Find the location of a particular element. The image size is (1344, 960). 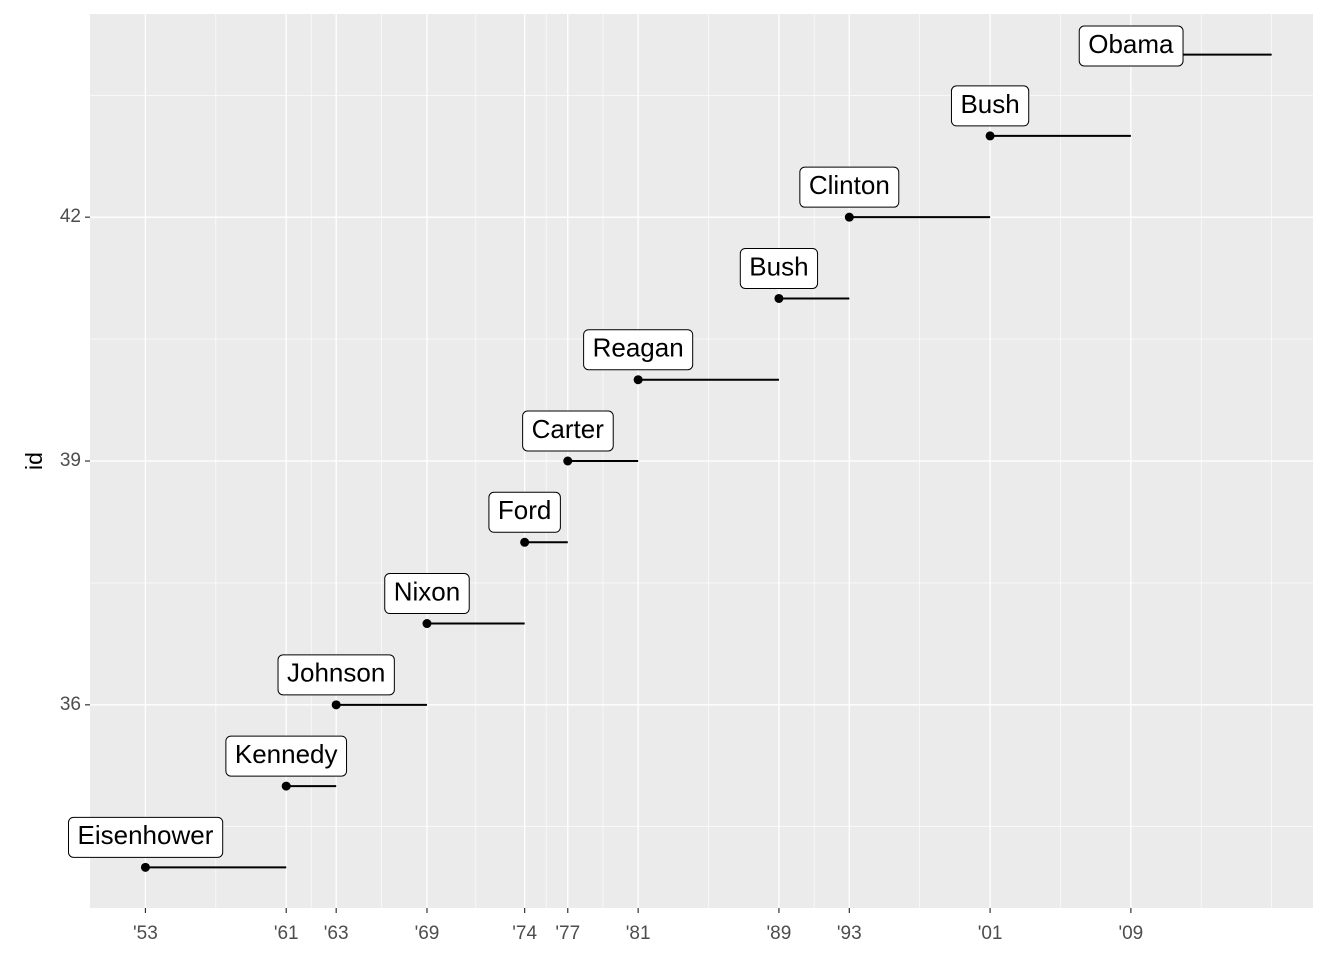

x-tick-label: '81 is located at coordinates (638, 933).